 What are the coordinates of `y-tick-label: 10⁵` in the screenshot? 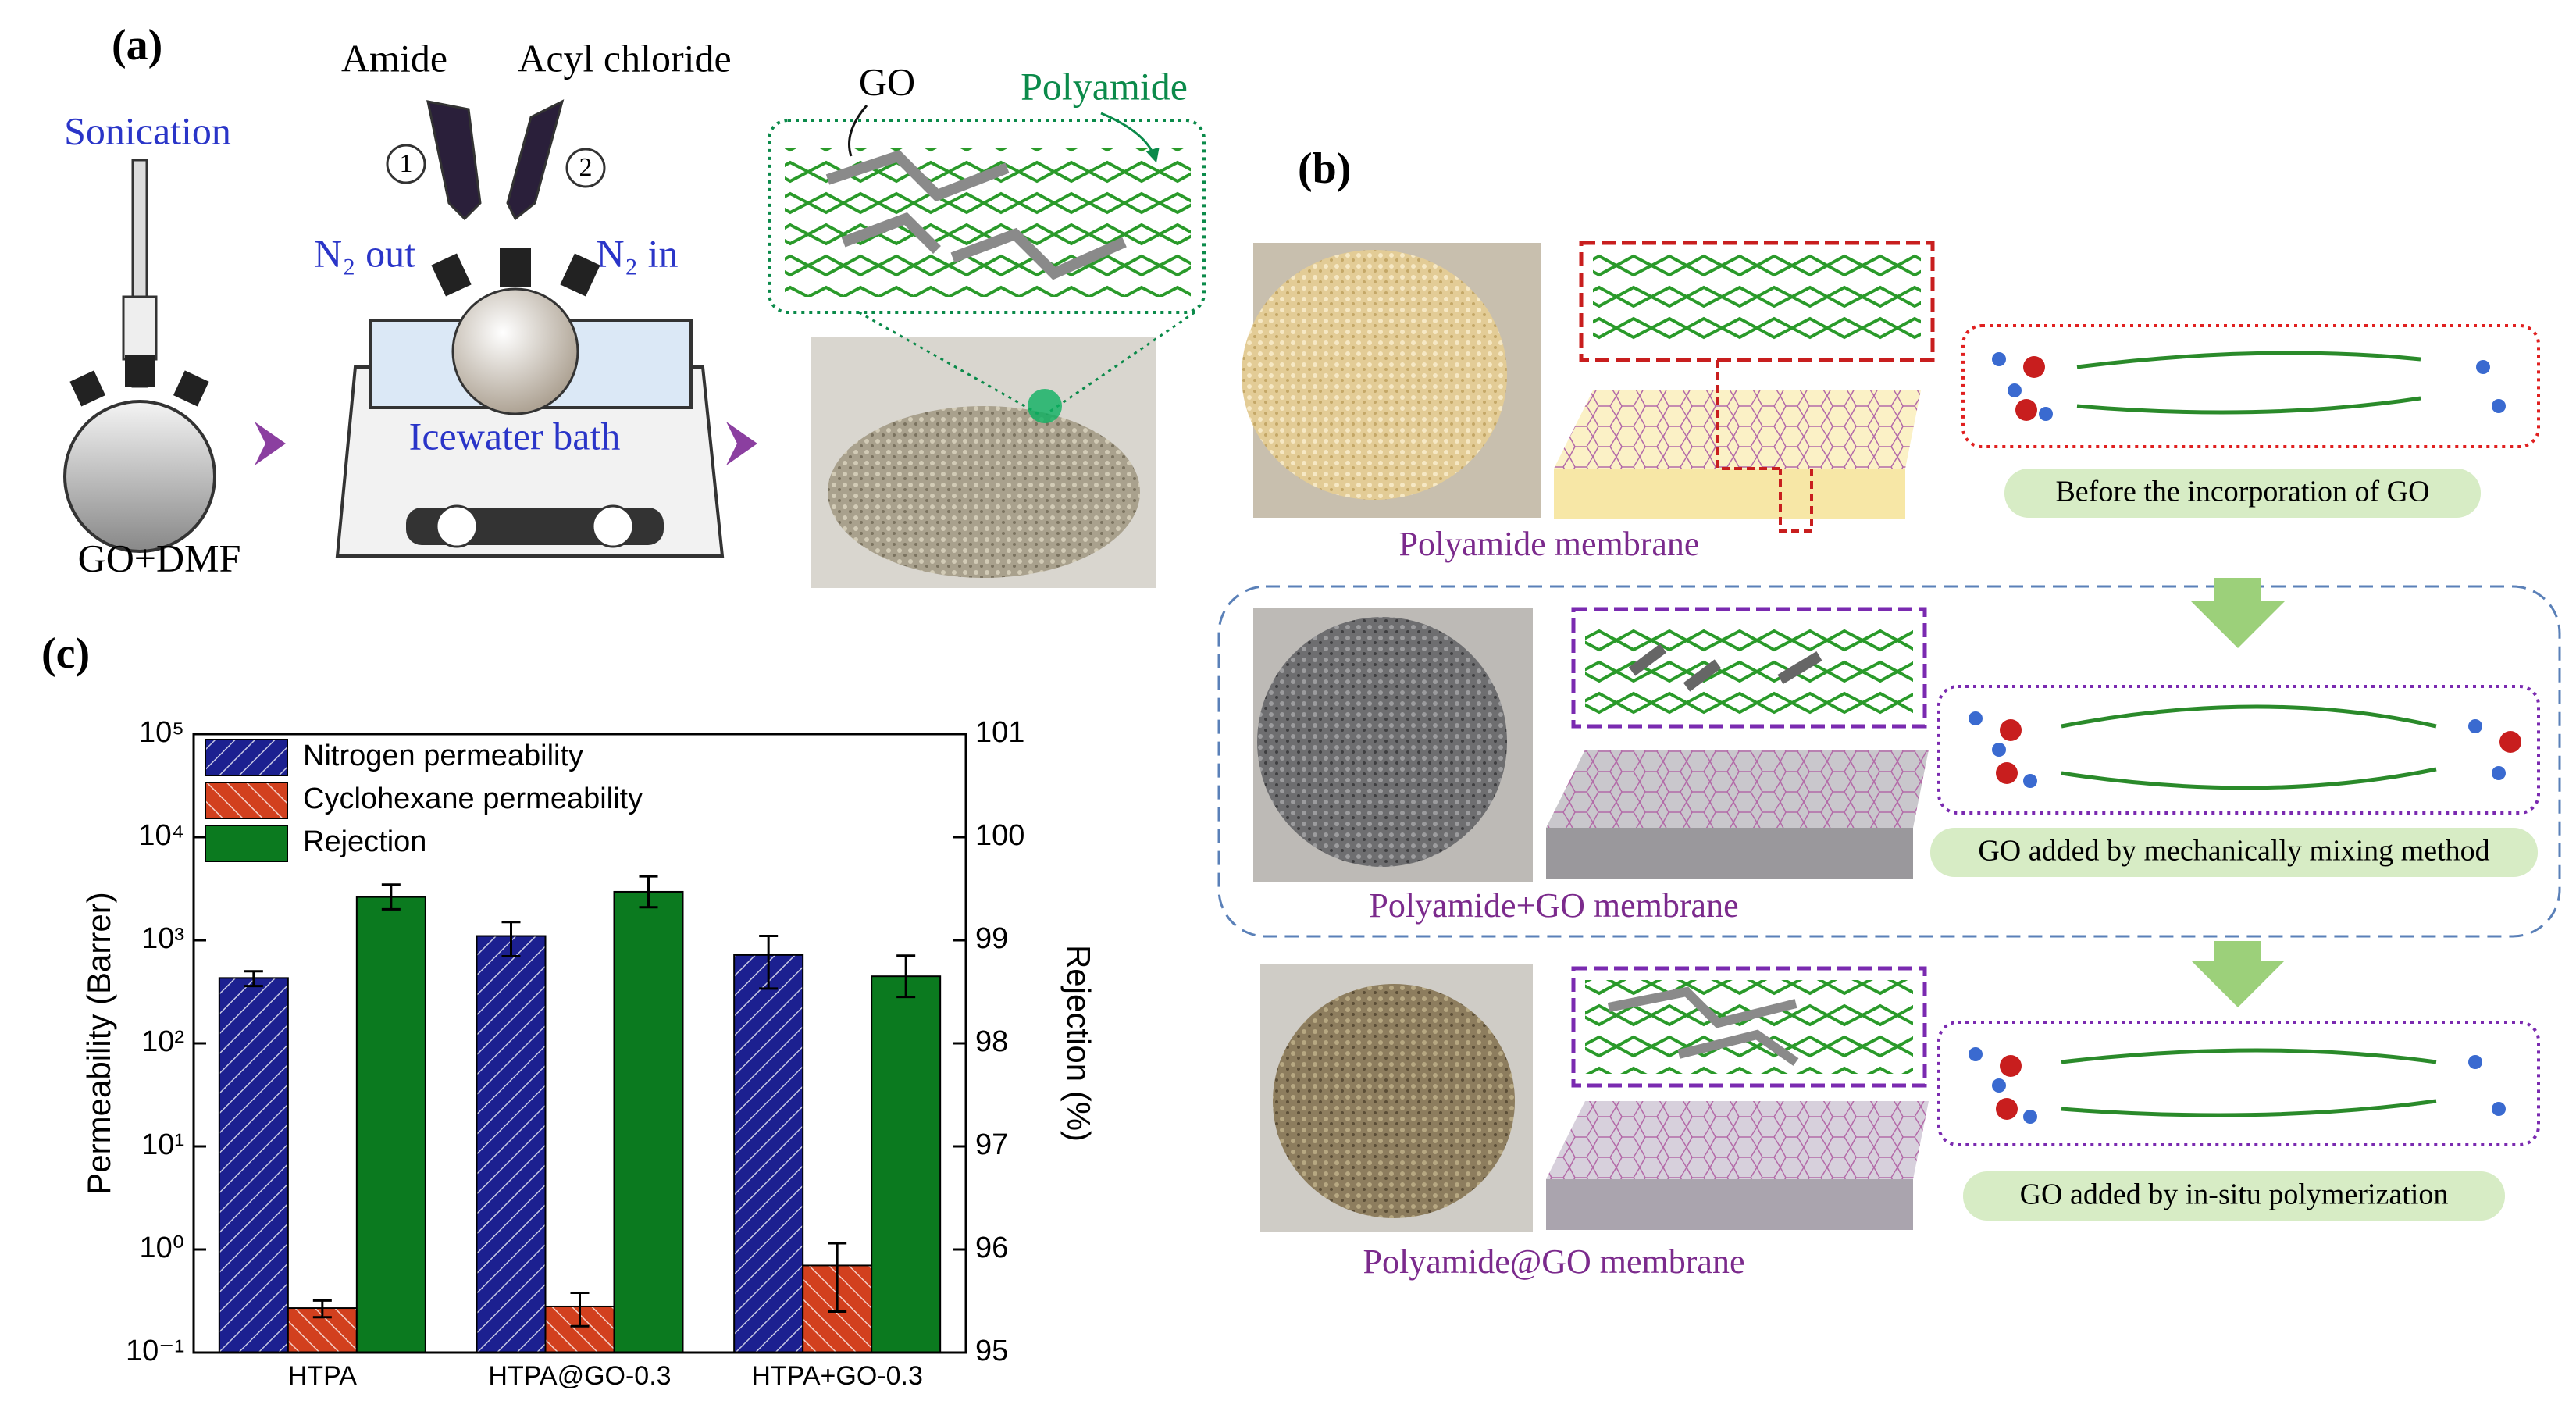 It's located at (161, 732).